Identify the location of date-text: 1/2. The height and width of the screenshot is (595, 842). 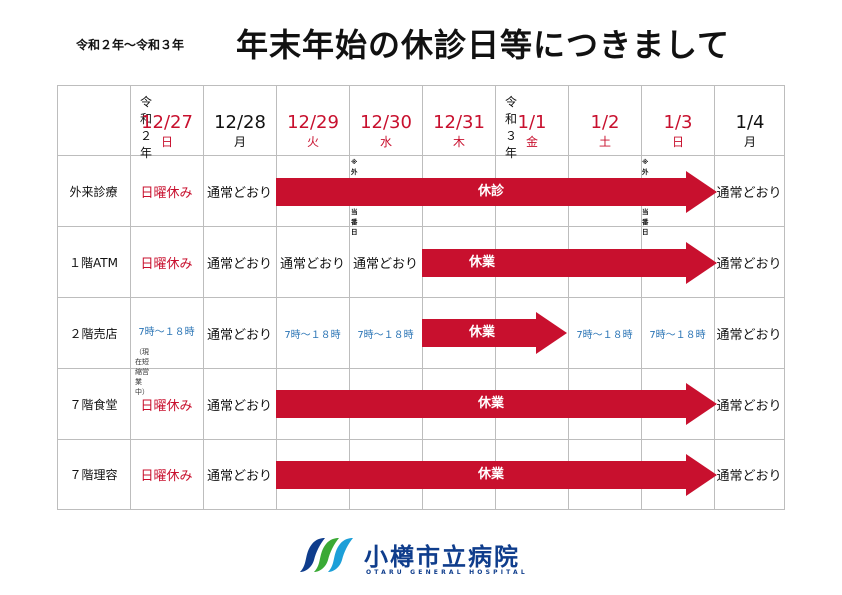
(605, 122).